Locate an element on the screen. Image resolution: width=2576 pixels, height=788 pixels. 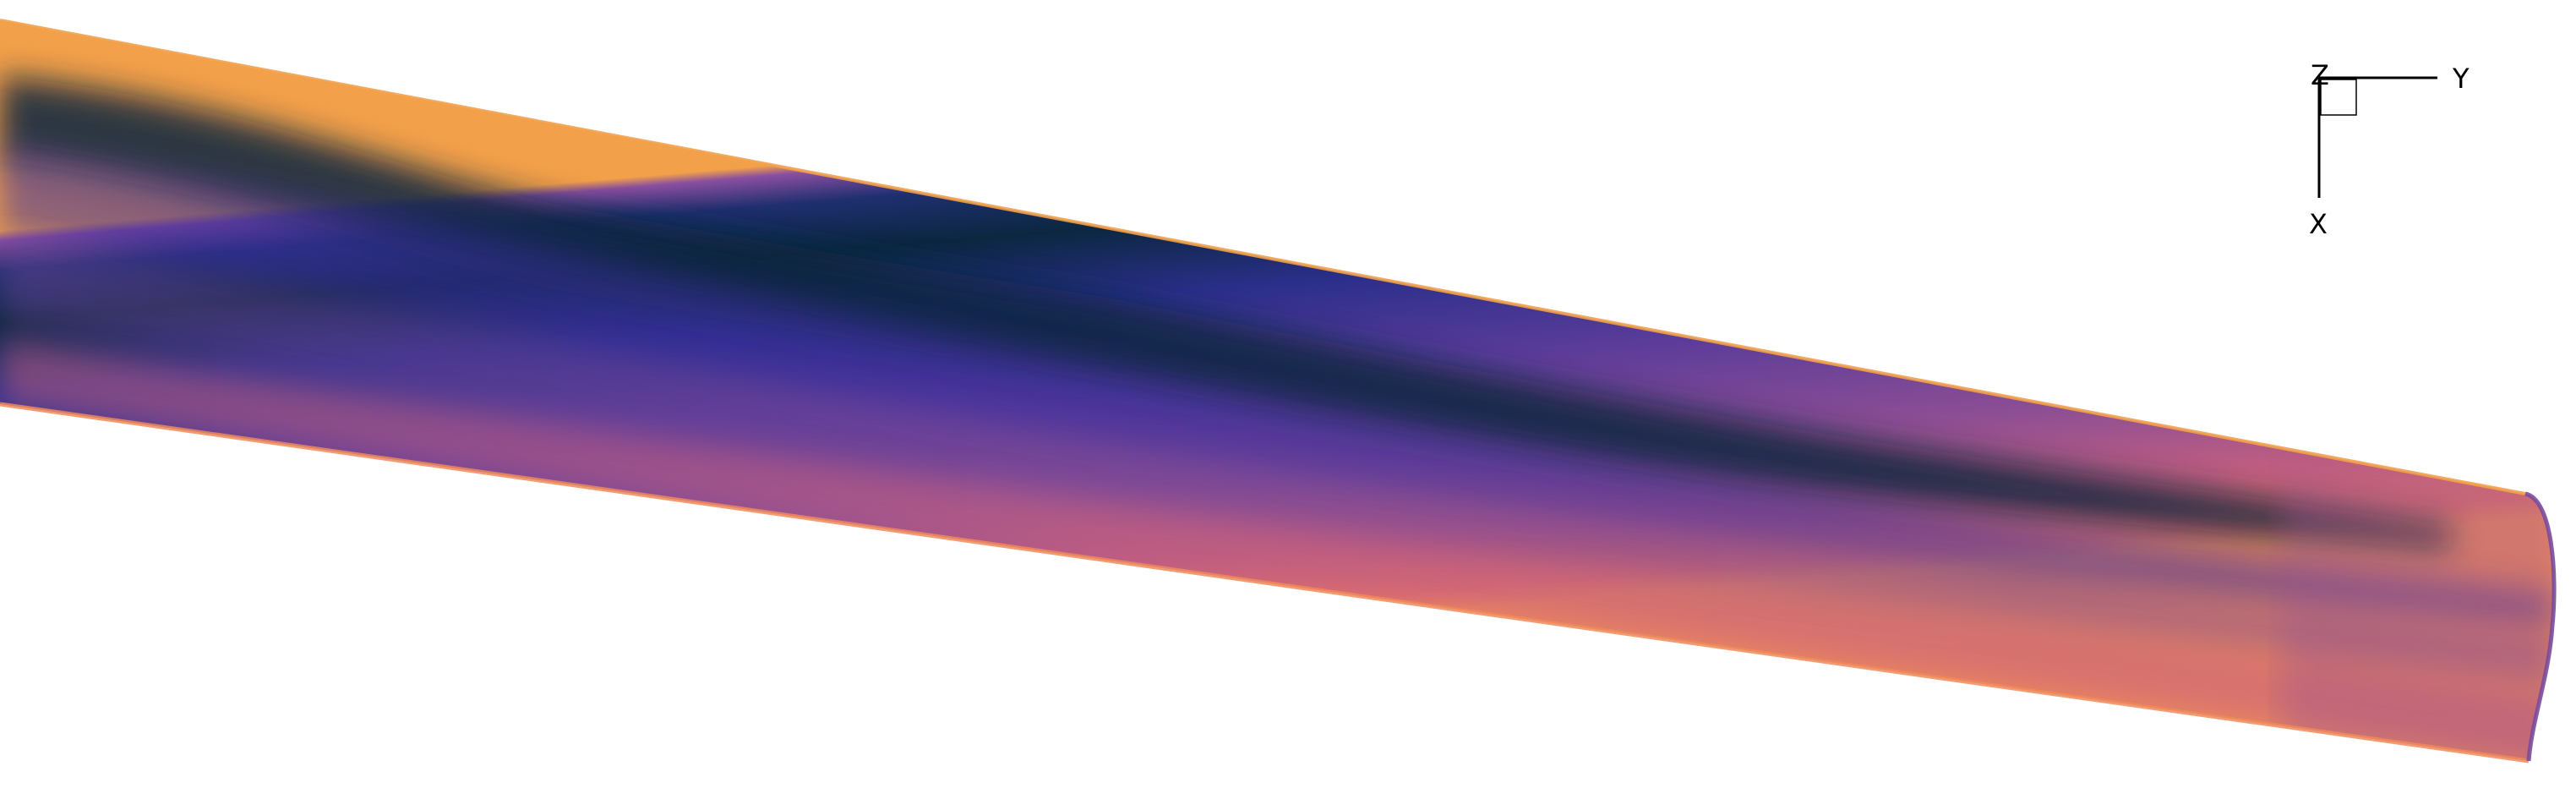
wing-tip is located at coordinates (2540, 626).